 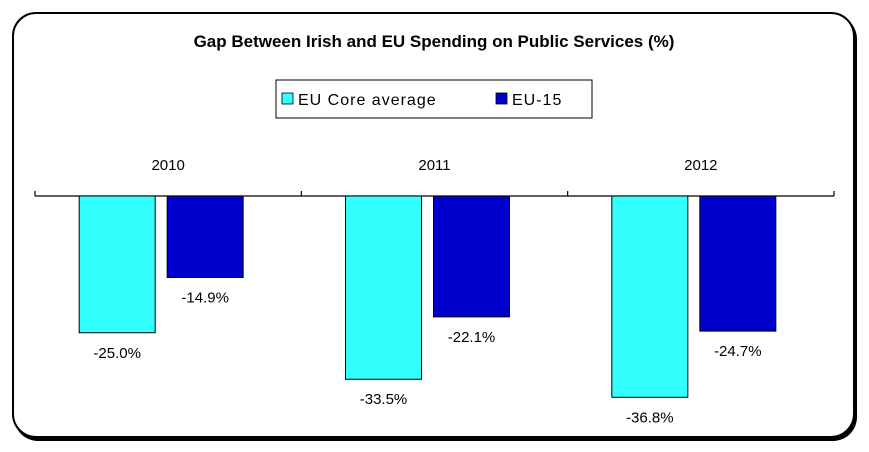 What do you see at coordinates (205, 298) in the screenshot?
I see `data-label-eu-15-2010: -14.9%` at bounding box center [205, 298].